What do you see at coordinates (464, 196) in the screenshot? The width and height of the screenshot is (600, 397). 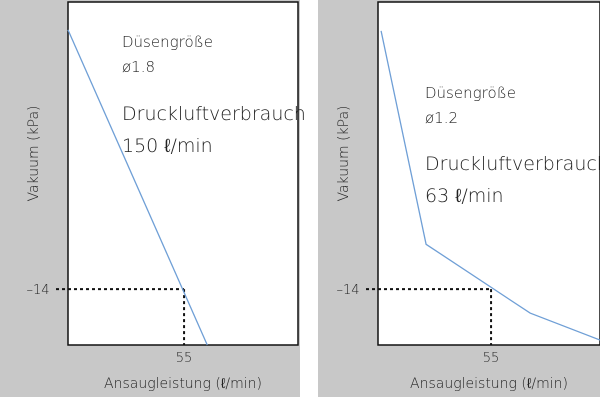 I see `annotation: 63 ℓ/min` at bounding box center [464, 196].